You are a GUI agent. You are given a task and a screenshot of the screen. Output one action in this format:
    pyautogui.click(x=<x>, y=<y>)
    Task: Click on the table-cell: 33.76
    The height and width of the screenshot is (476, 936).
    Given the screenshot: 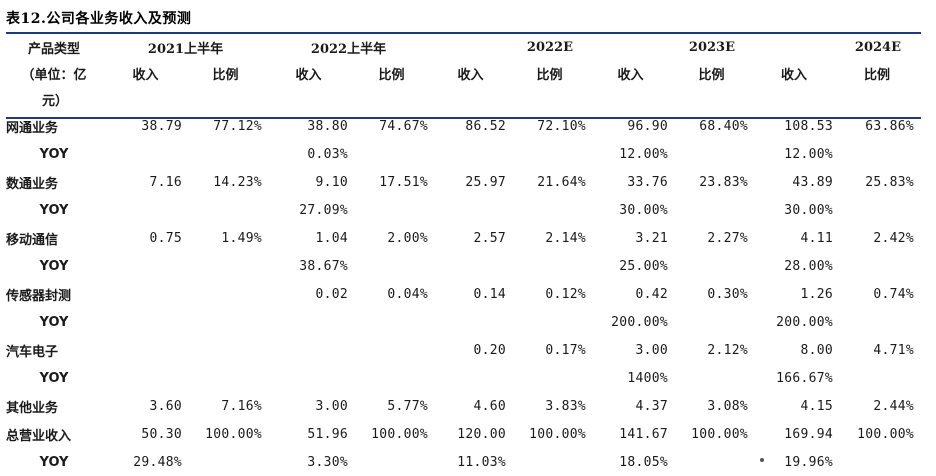 What is the action you would take?
    pyautogui.click(x=647, y=182)
    